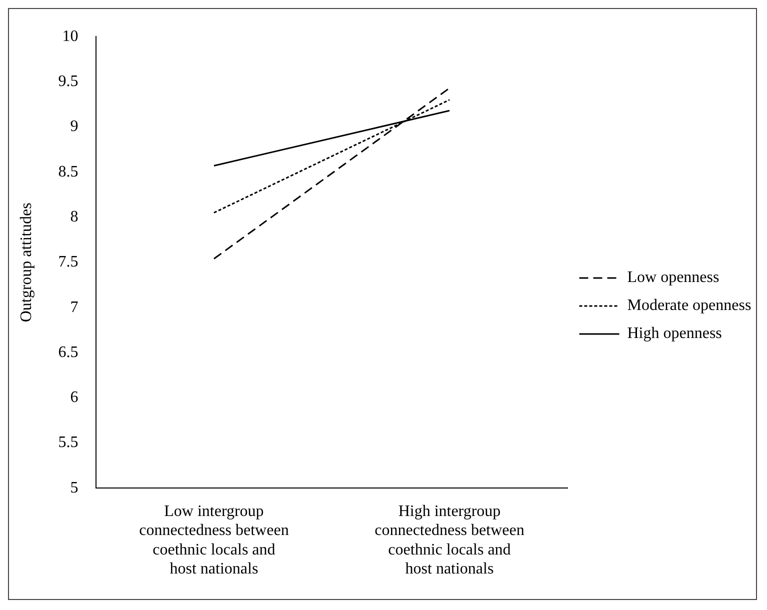  I want to click on y-tick-label: 6, so click(74, 397).